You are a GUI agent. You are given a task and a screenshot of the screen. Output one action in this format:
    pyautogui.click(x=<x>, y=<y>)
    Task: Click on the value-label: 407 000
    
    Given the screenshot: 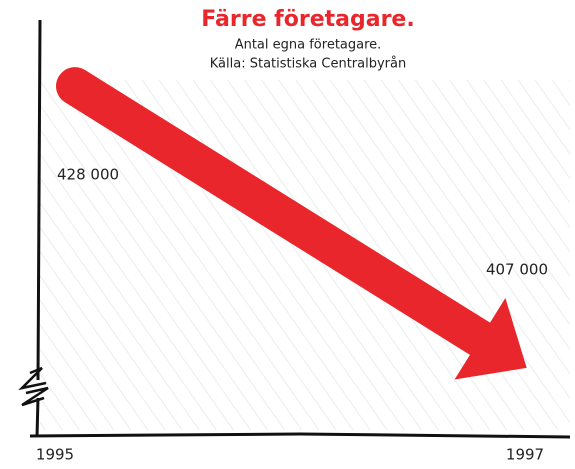 What is the action you would take?
    pyautogui.click(x=517, y=270)
    